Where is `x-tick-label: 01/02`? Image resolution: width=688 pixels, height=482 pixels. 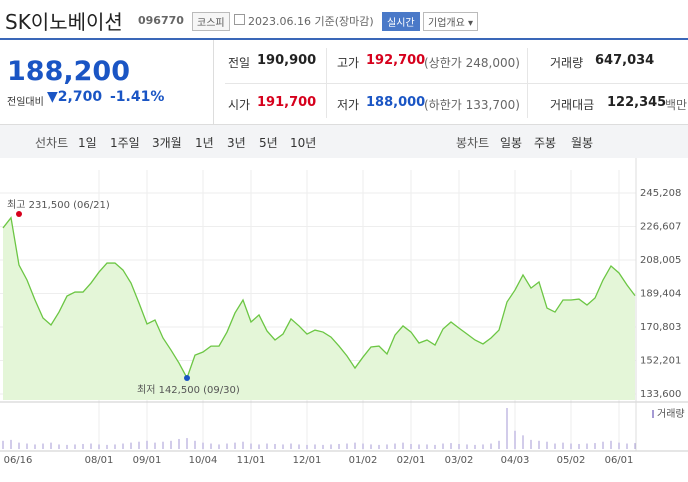 x-tick-label: 01/02 is located at coordinates (363, 460).